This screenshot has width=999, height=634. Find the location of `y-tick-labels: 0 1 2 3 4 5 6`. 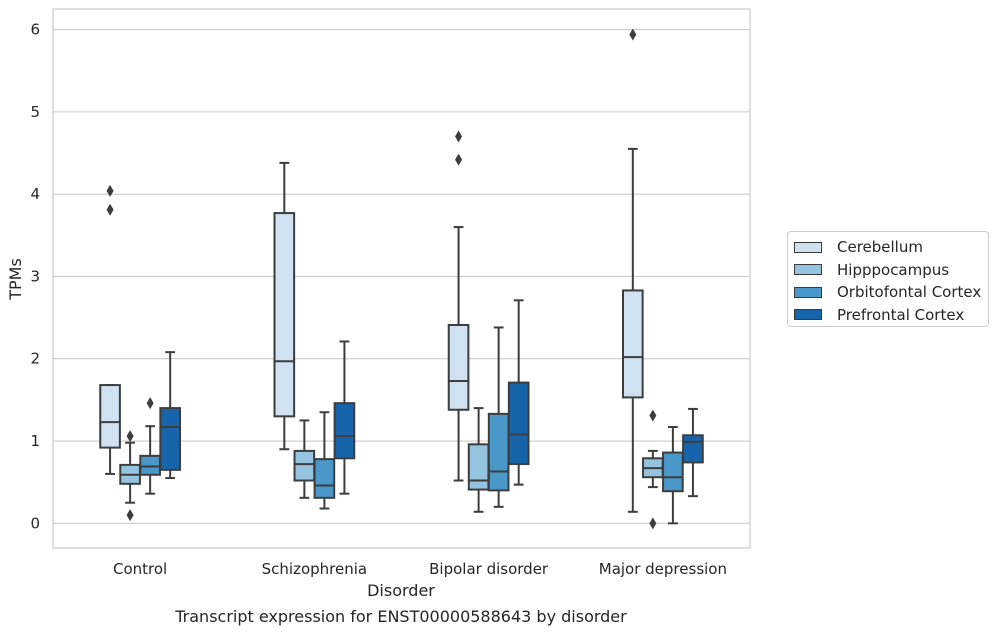

y-tick-labels: 0 1 2 3 4 5 6 is located at coordinates (35, 277).